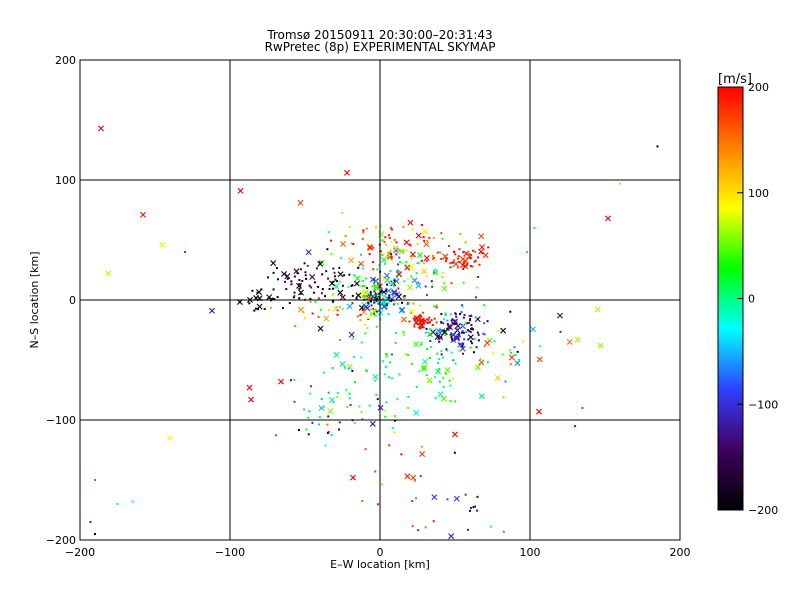 Image resolution: width=800 pixels, height=600 pixels. I want to click on y-tick-label: 0, so click(72, 300).